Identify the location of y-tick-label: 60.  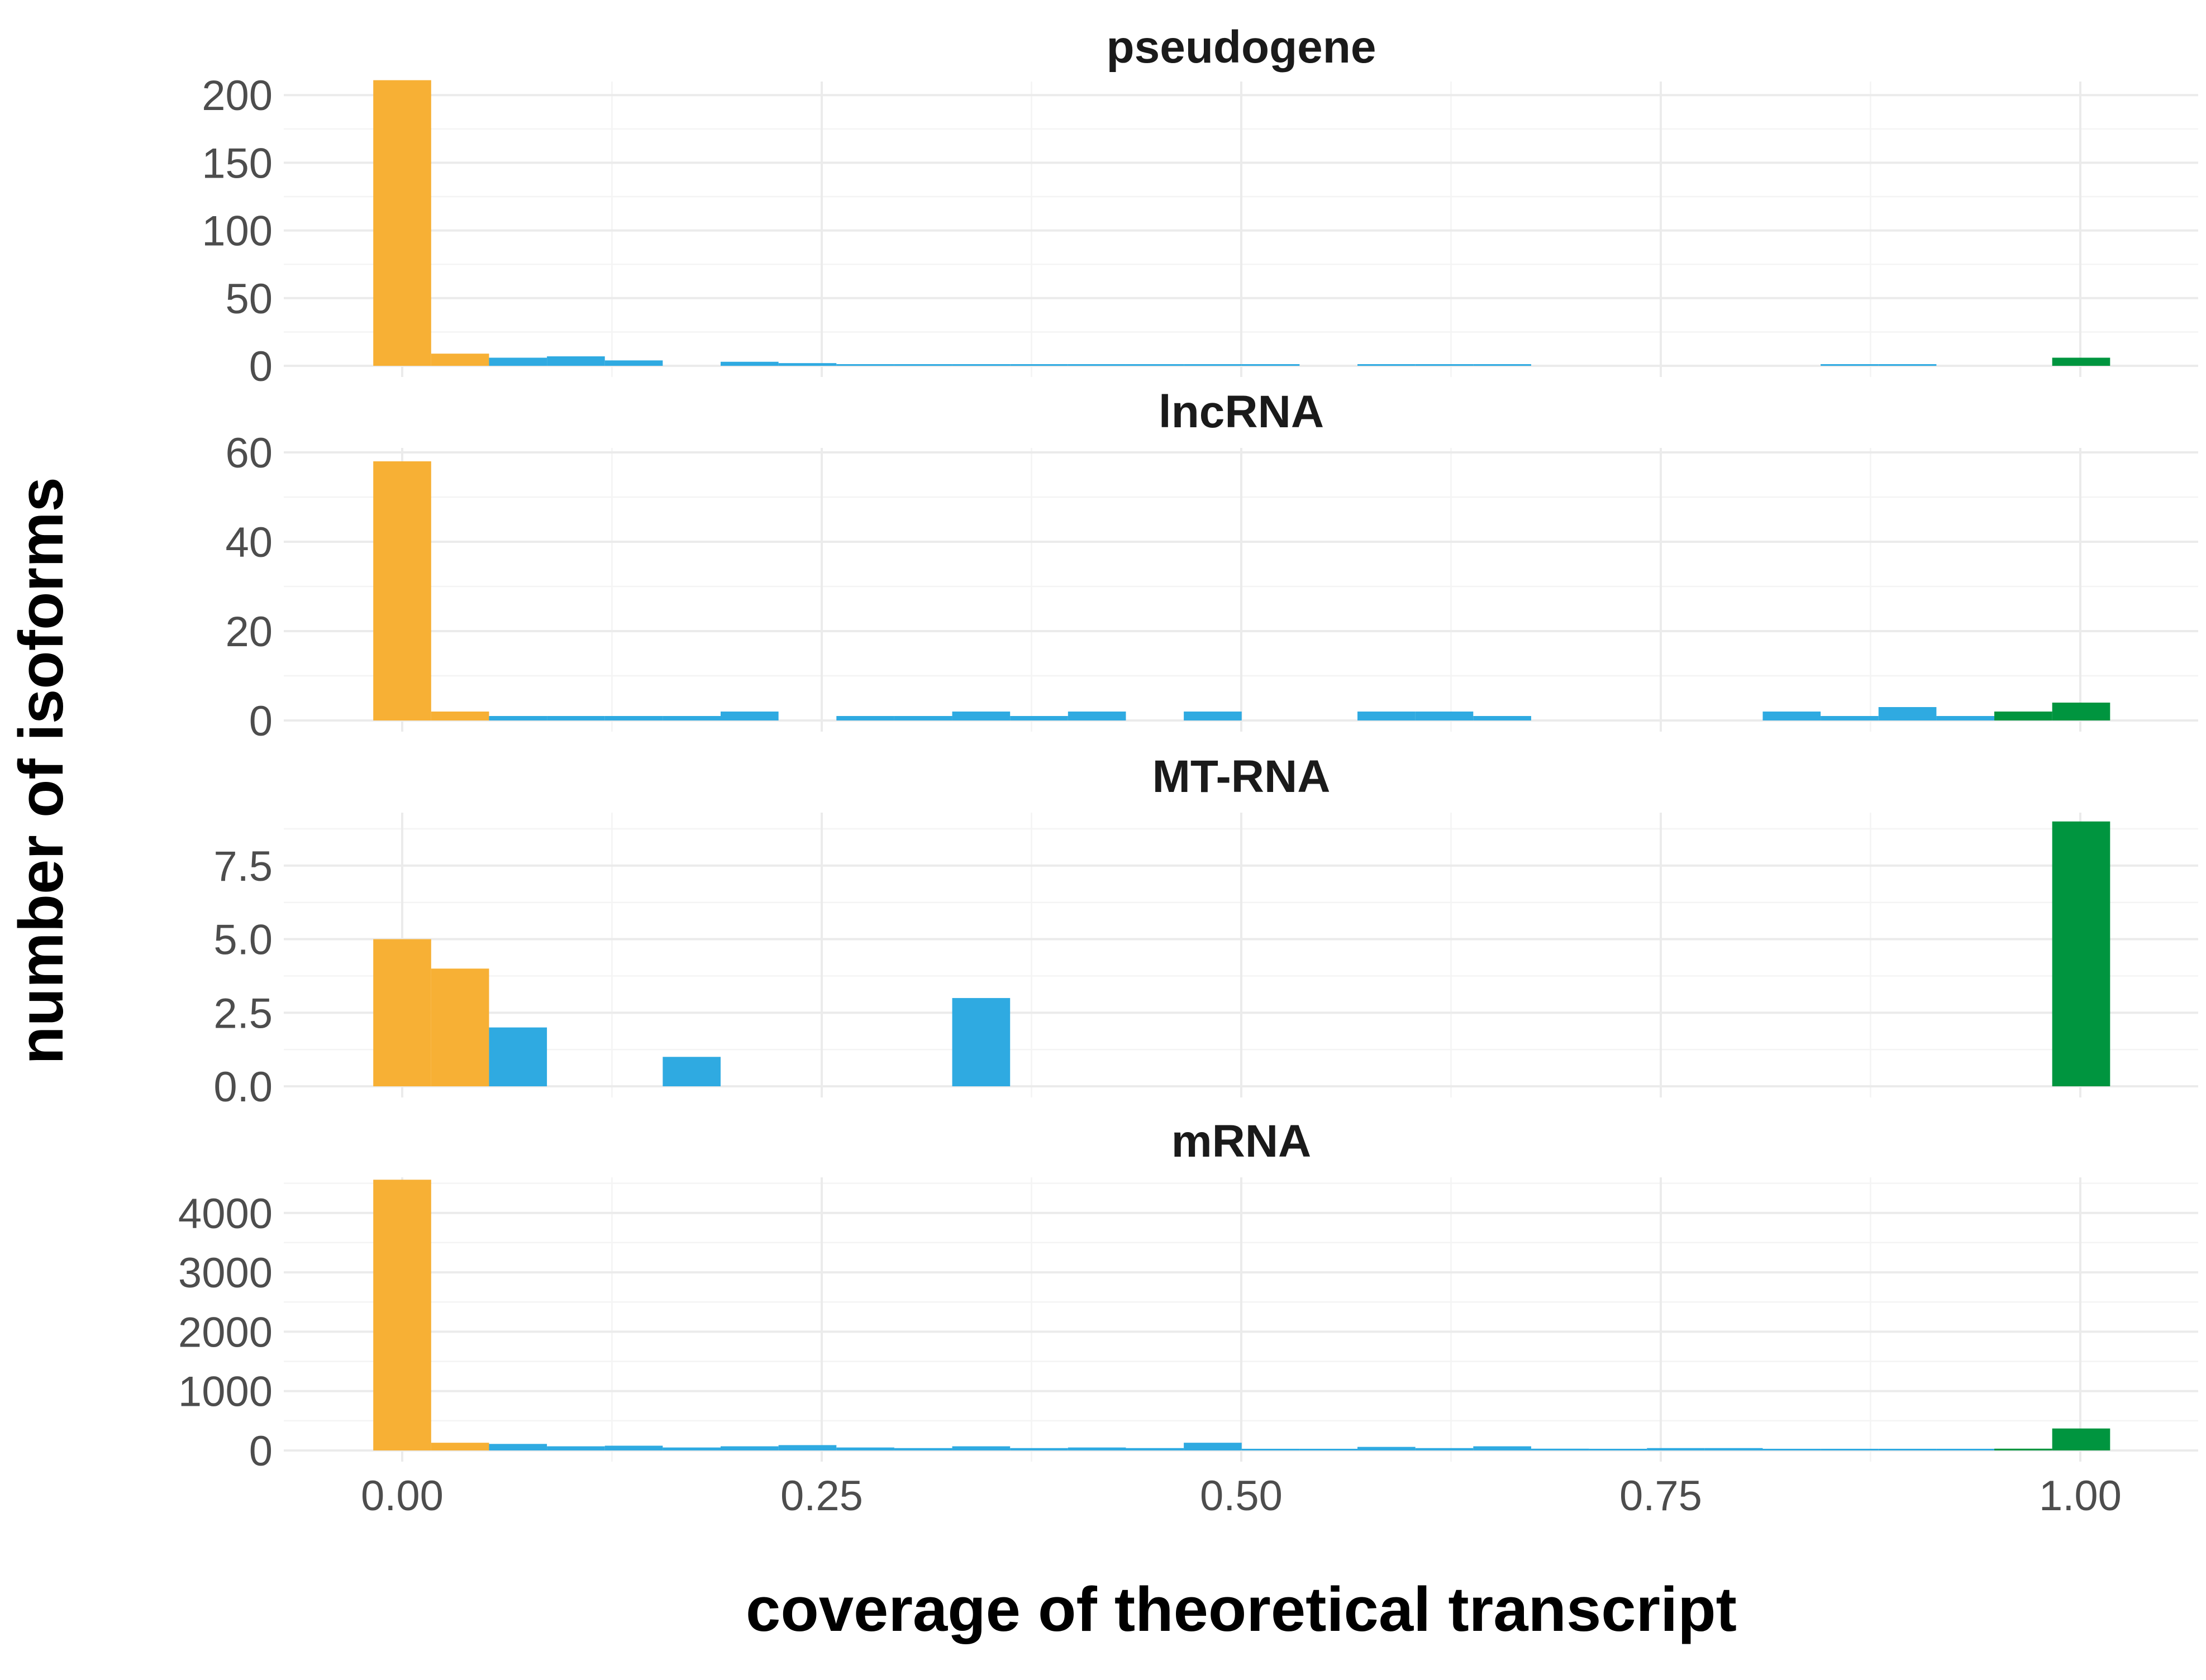
(249, 453).